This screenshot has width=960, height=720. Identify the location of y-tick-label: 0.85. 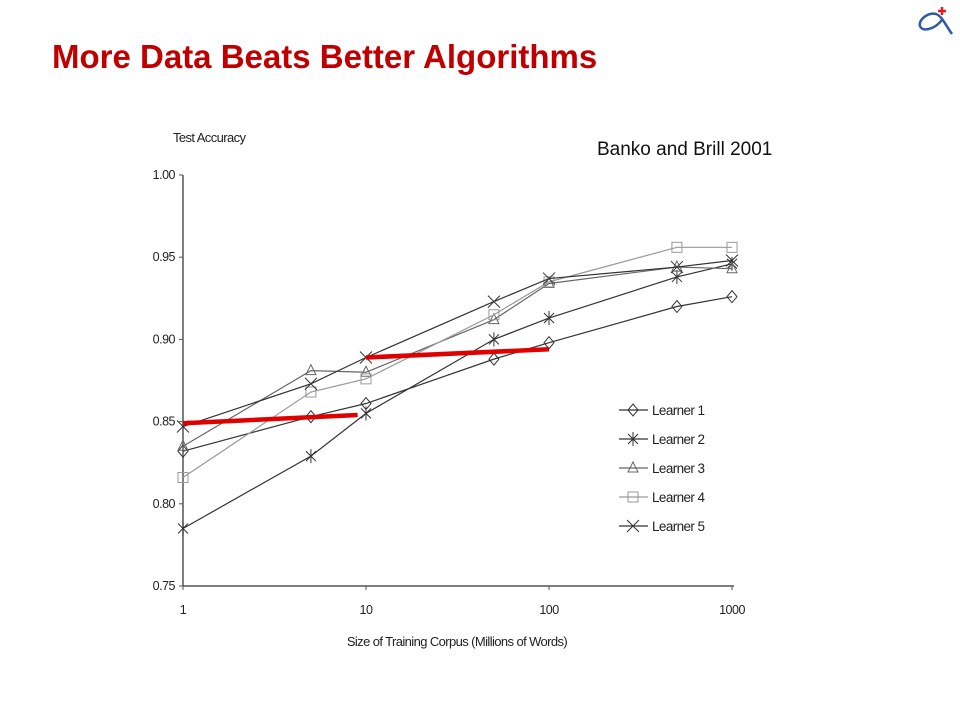
(164, 422).